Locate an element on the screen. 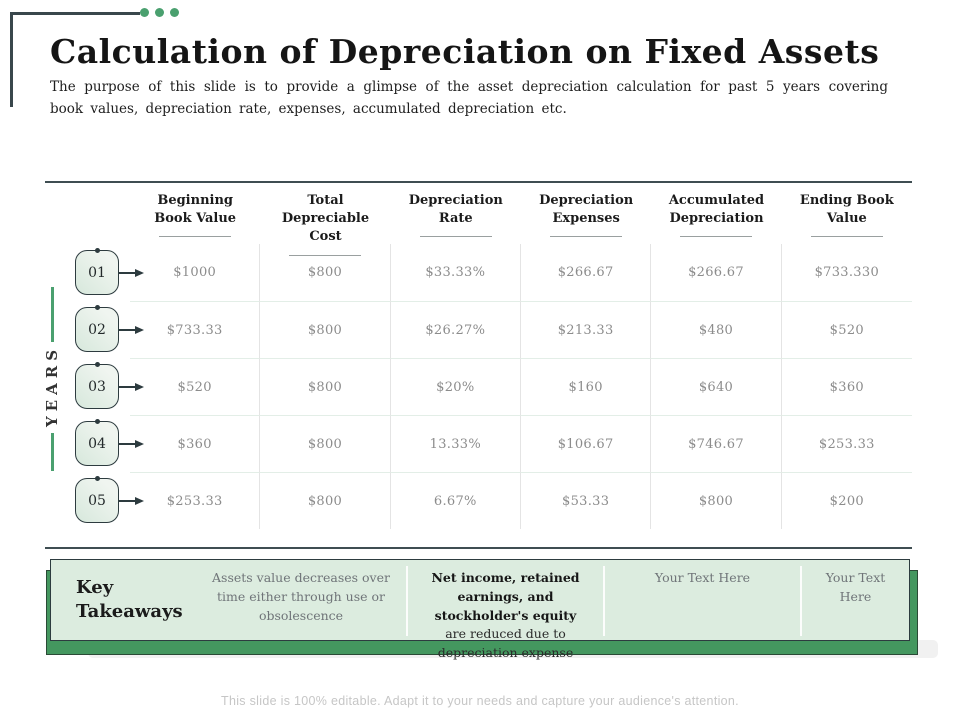 This screenshot has width=960, height=720. table-cell: $640 is located at coordinates (716, 386).